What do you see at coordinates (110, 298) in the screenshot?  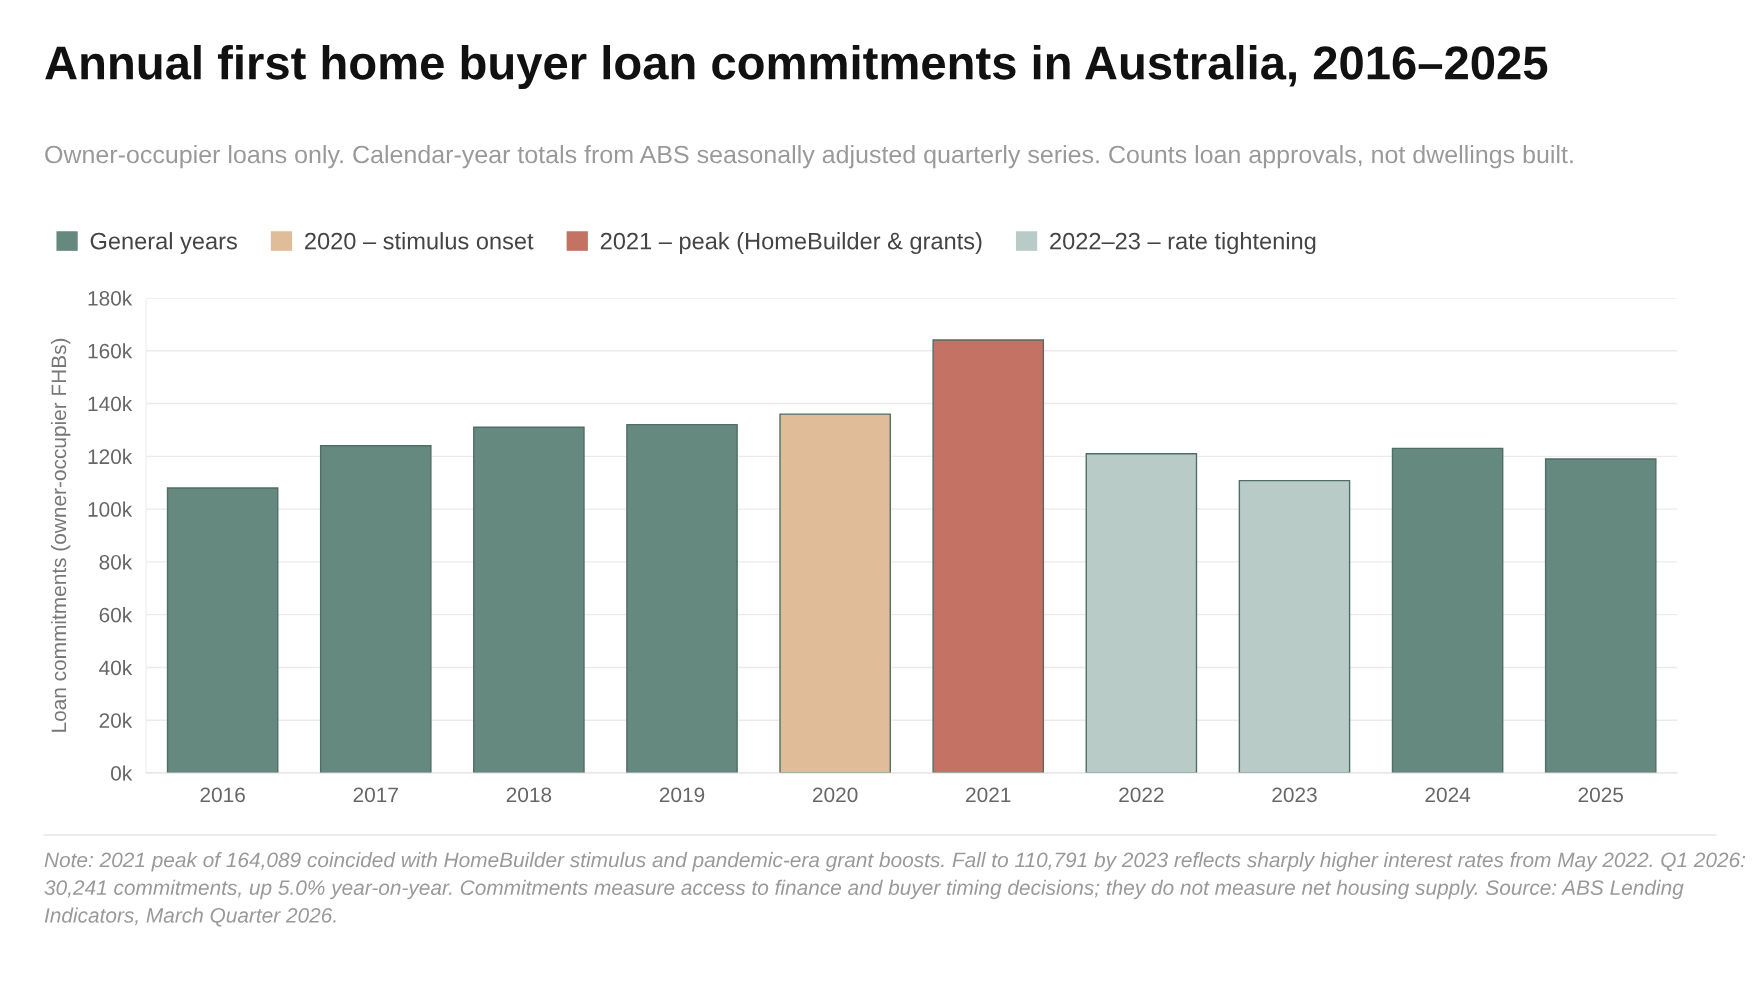 I see `y-tick-label: 180k` at bounding box center [110, 298].